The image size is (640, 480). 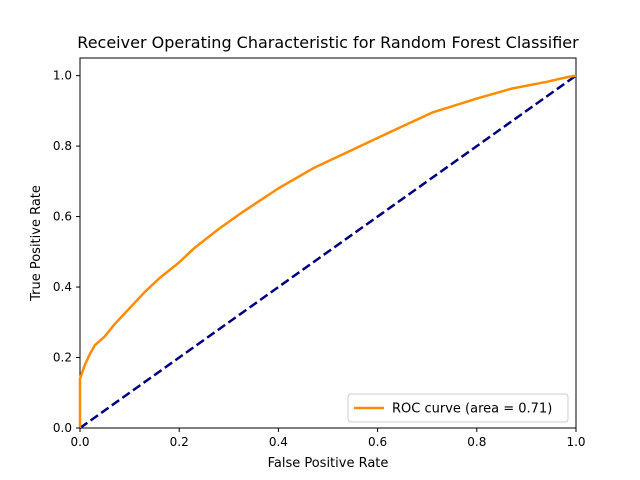 What do you see at coordinates (278, 442) in the screenshot?
I see `x-tick-label: 0.4` at bounding box center [278, 442].